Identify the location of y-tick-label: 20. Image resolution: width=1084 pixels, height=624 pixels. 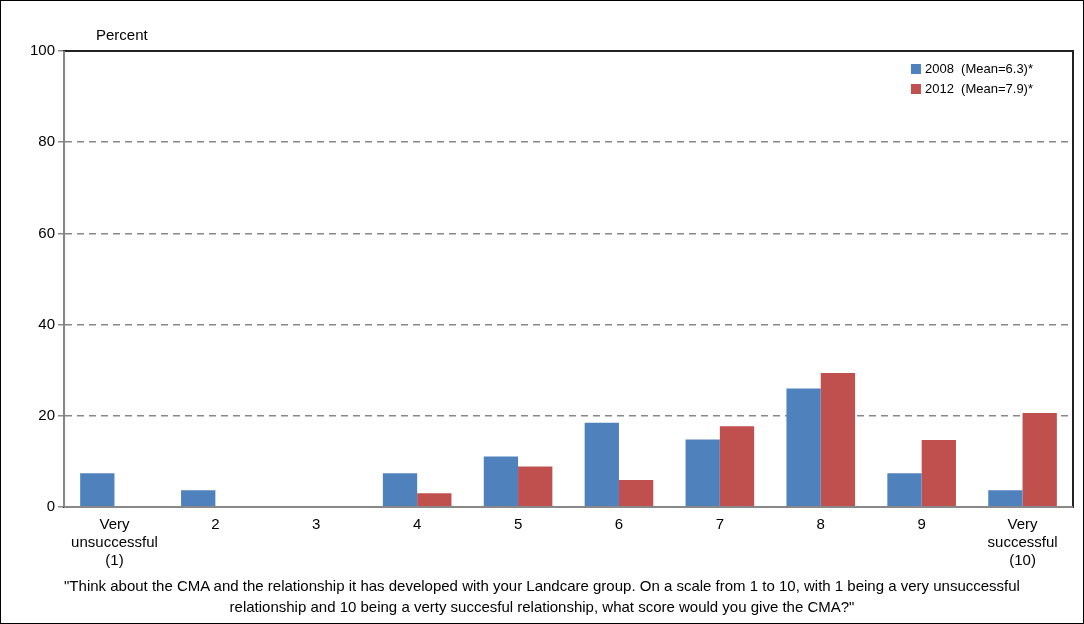
(47, 414).